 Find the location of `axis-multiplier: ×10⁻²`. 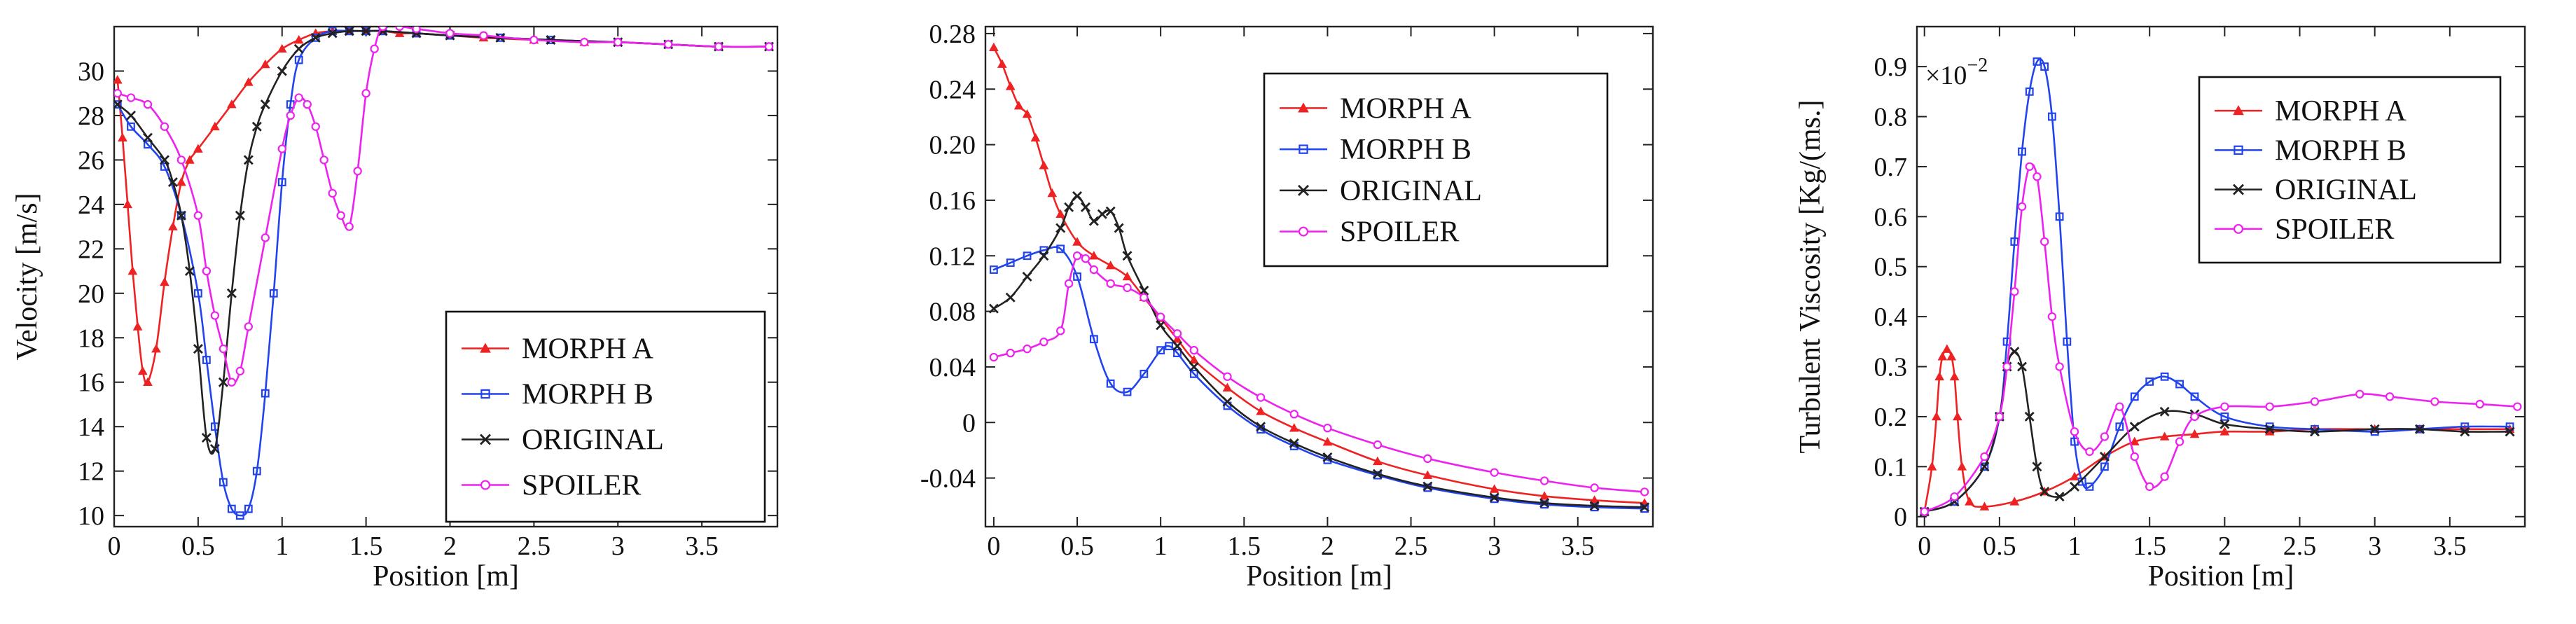

axis-multiplier: ×10⁻² is located at coordinates (1956, 72).